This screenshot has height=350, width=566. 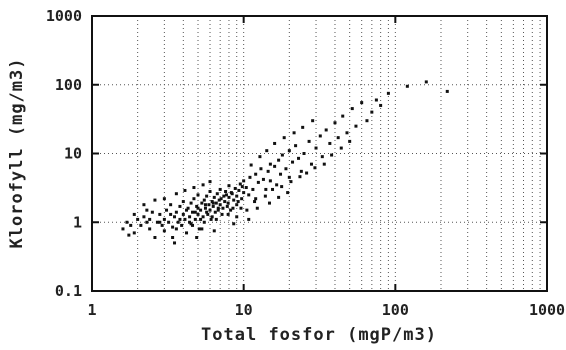 I want to click on x-tick-label: 100, so click(x=395, y=310).